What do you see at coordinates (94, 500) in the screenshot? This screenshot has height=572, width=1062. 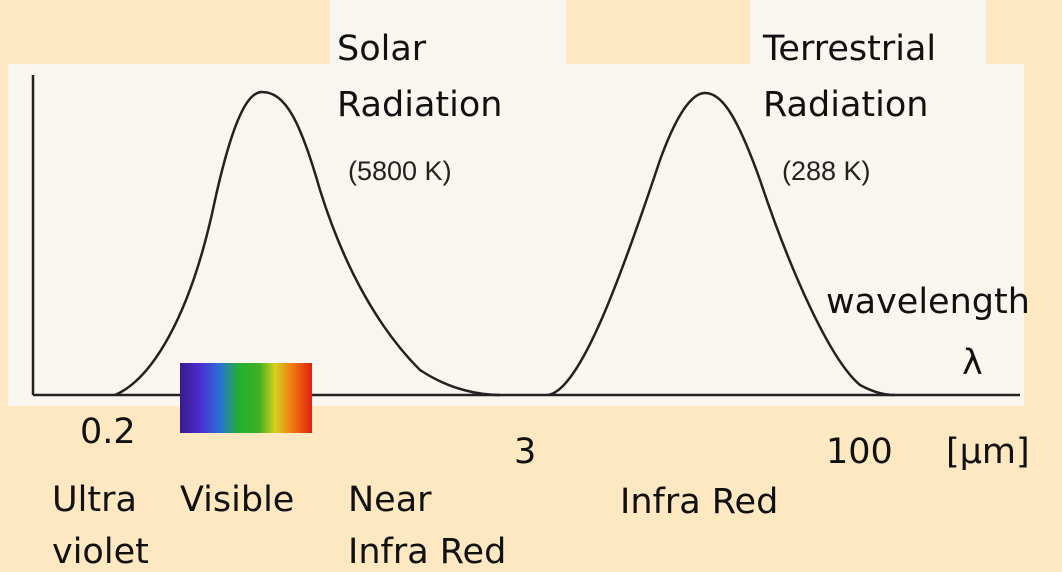 I see `region-label: Ultra` at bounding box center [94, 500].